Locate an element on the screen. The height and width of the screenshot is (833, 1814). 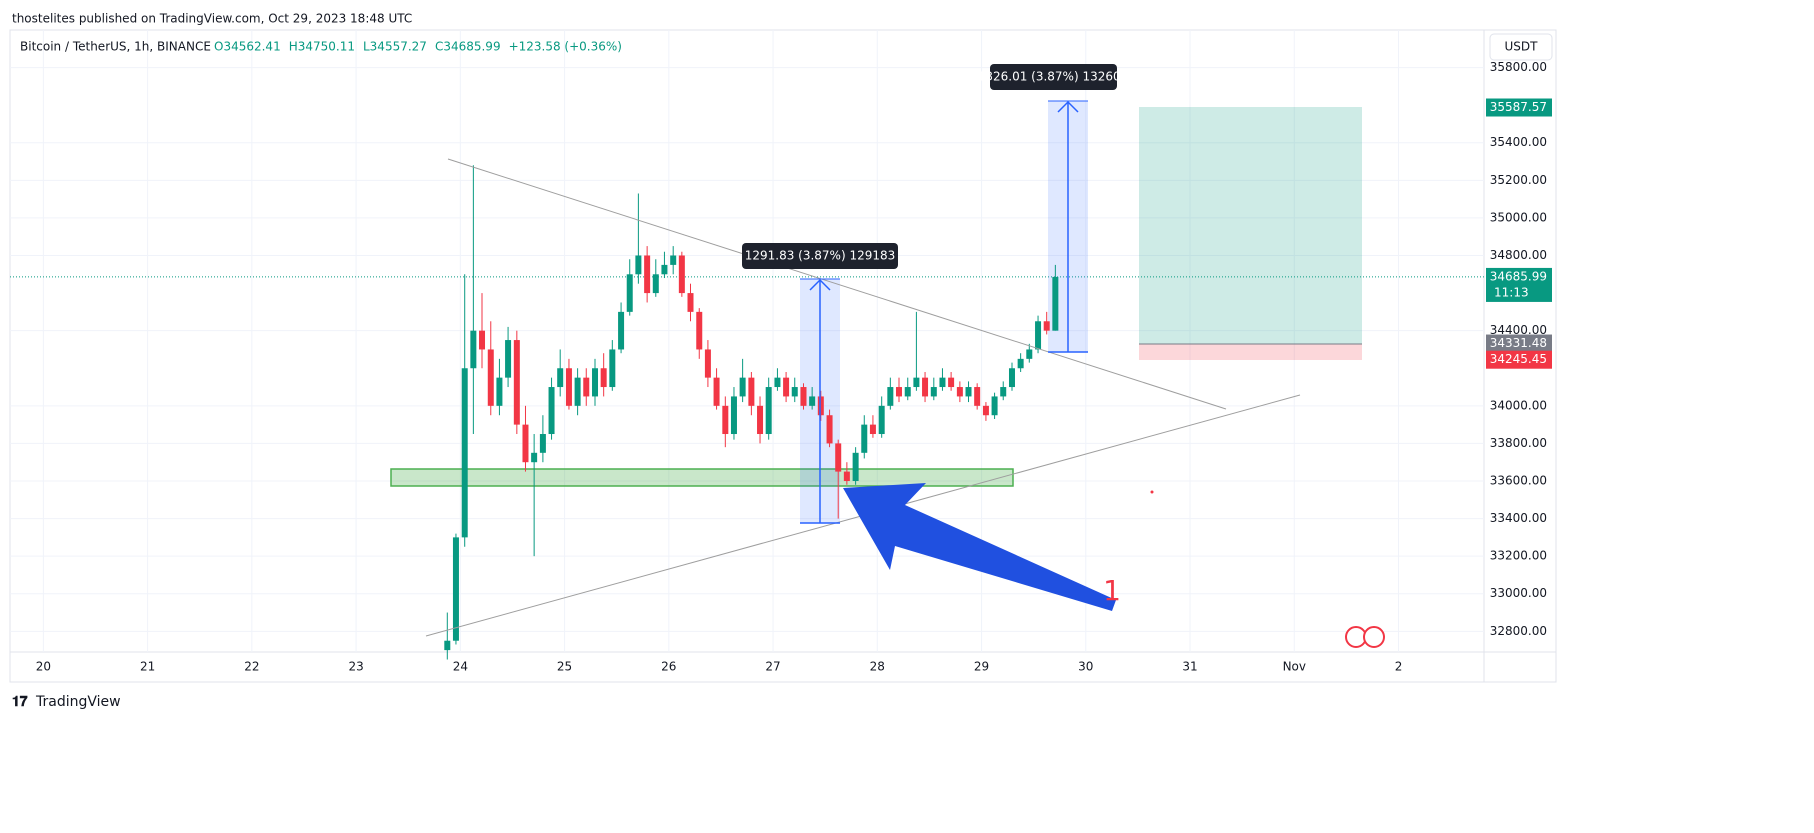
x-tick-label: 20 is located at coordinates (43, 667).